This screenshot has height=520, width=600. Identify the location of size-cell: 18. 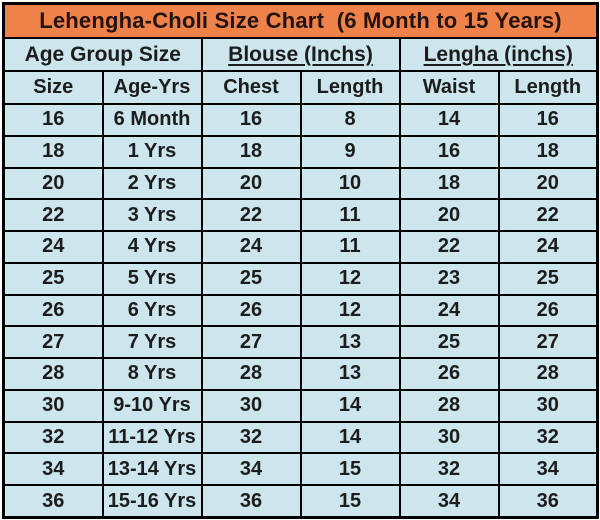
(53, 151).